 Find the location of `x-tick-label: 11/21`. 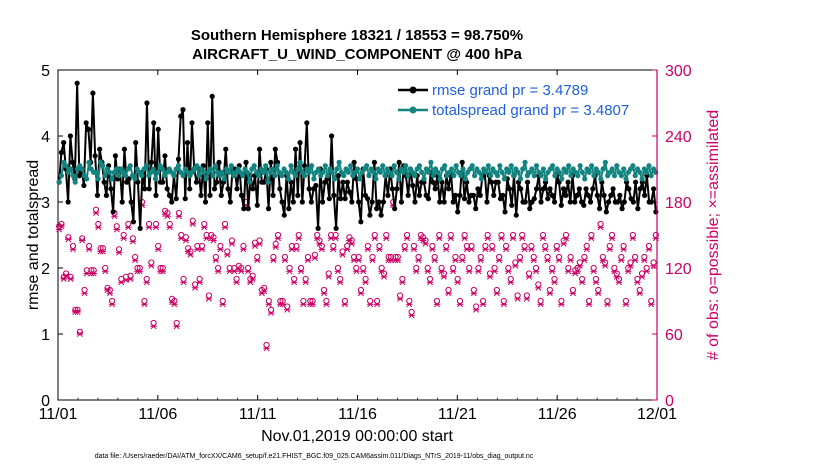

x-tick-label: 11/21 is located at coordinates (457, 414).